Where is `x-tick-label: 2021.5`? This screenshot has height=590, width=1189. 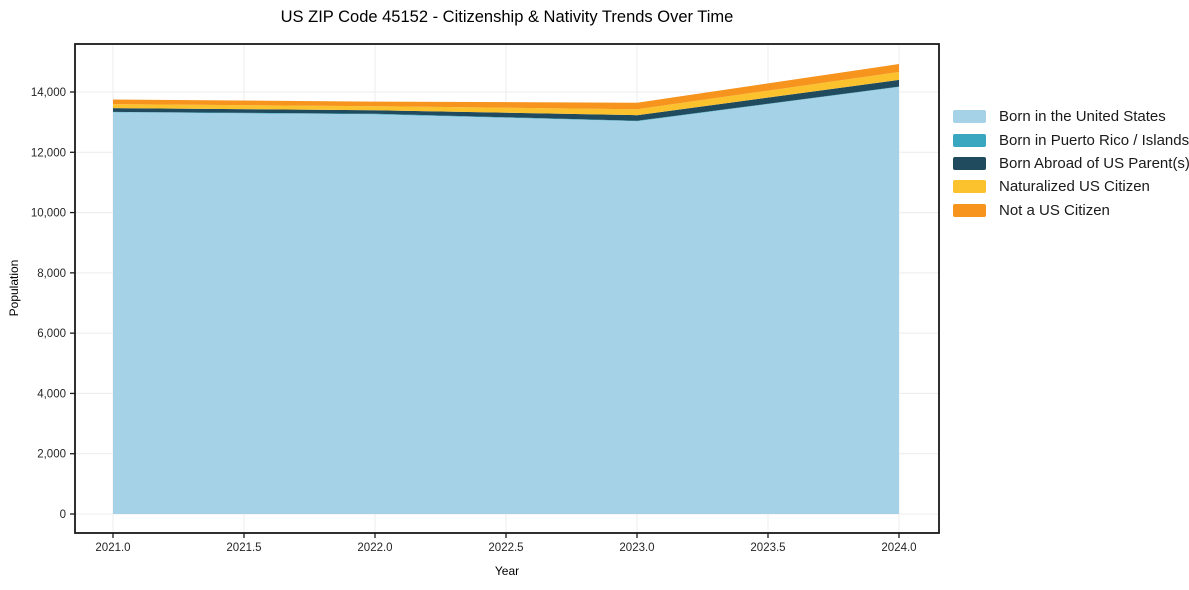
x-tick-label: 2021.5 is located at coordinates (243, 548).